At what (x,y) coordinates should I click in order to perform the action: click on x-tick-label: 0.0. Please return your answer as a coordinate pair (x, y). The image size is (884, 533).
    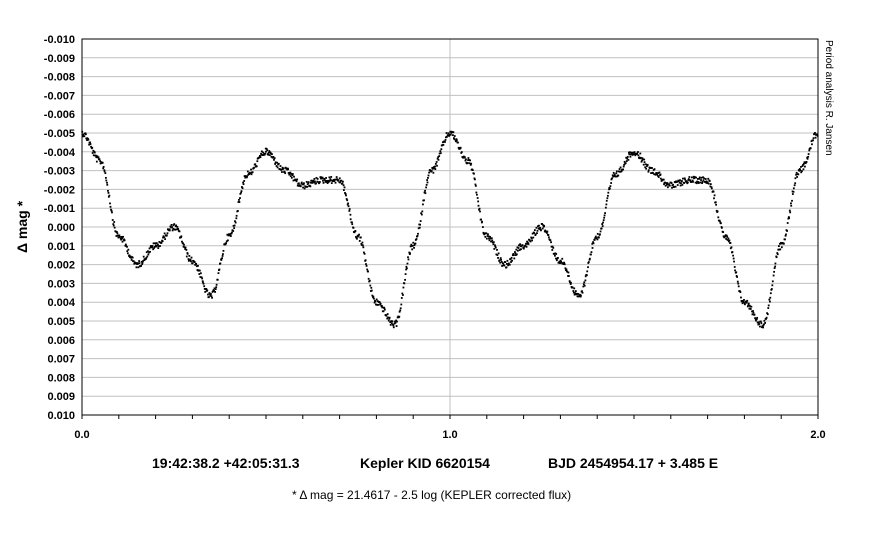
    Looking at the image, I should click on (81, 435).